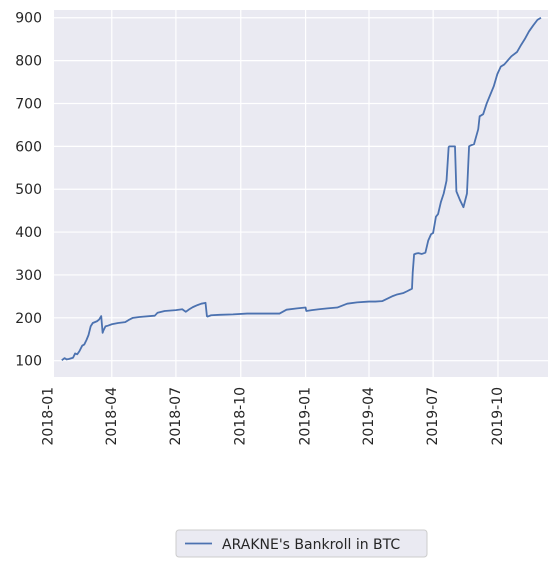  I want to click on x-tick-label: 2018-04, so click(112, 416).